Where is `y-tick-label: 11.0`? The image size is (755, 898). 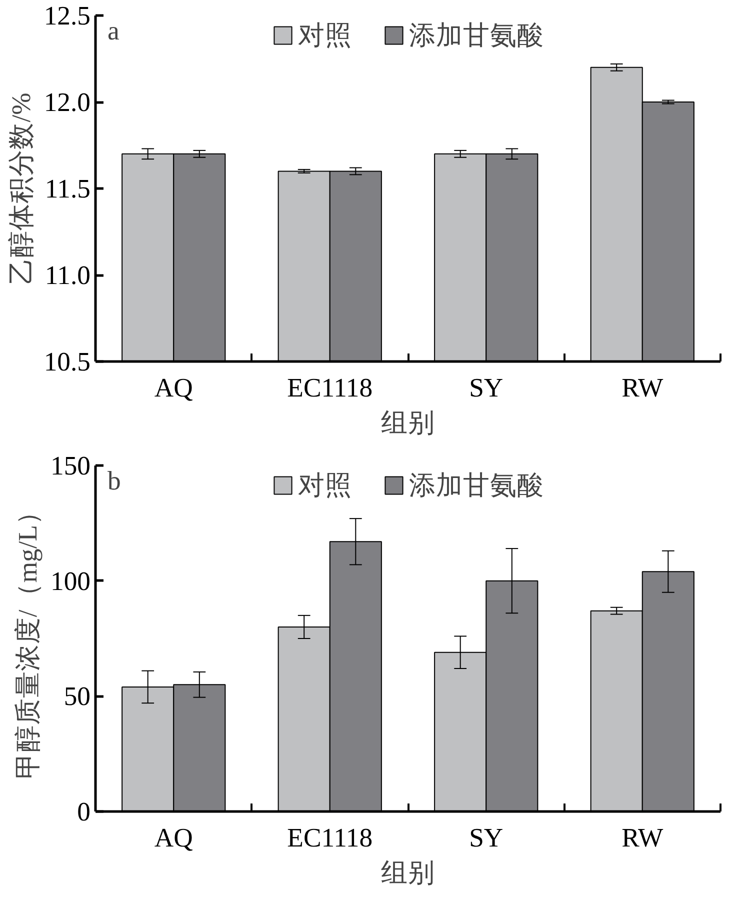
y-tick-label: 11.0 is located at coordinates (67, 275).